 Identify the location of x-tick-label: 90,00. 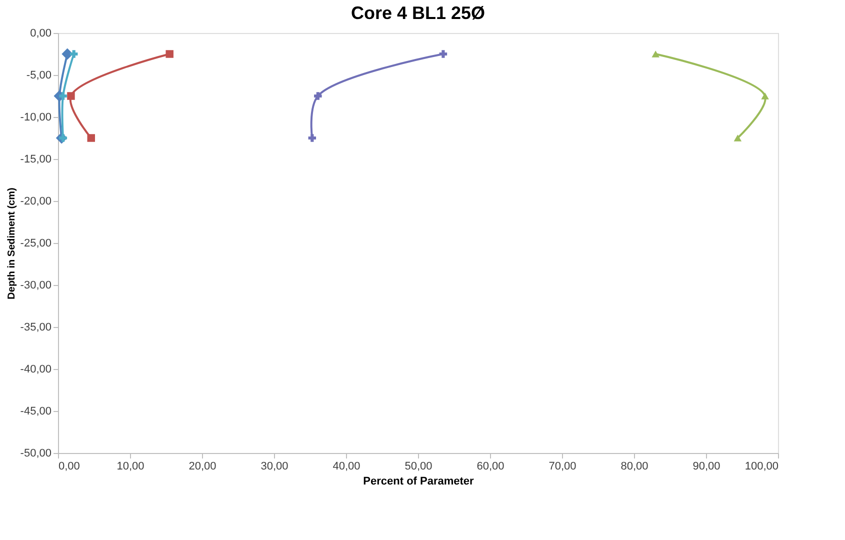
(706, 466).